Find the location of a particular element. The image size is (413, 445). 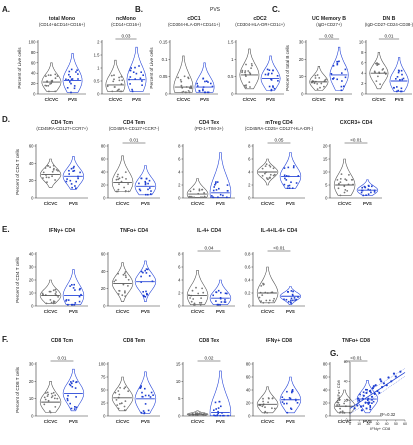

chart-1-xtick-label-1: PVS is located at coordinates (136, 99).